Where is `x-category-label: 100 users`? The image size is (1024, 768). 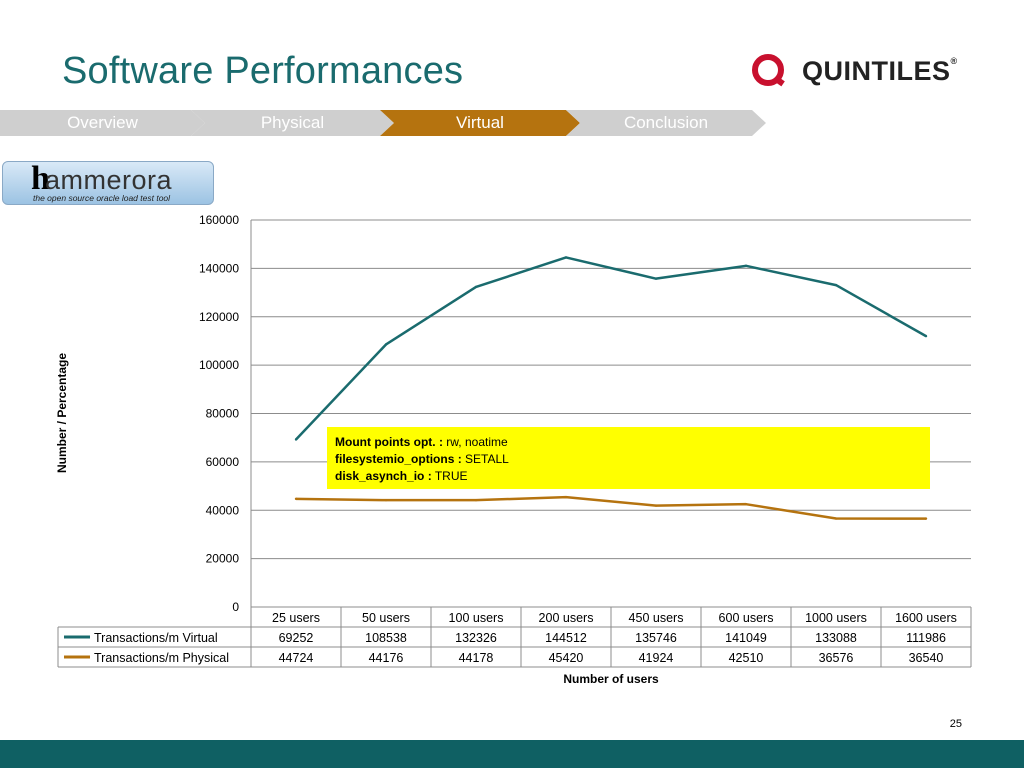 x-category-label: 100 users is located at coordinates (476, 618).